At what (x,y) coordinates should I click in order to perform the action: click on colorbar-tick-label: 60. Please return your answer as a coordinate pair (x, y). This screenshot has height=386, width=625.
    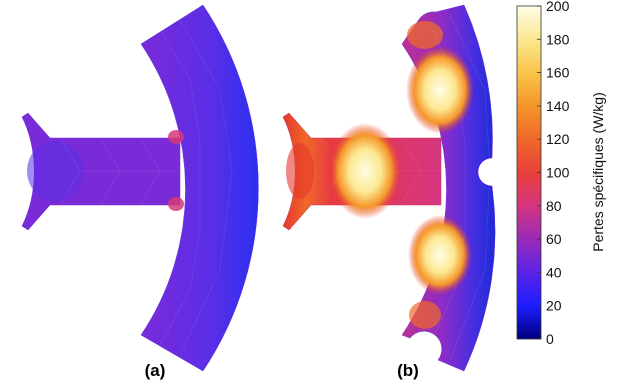
    Looking at the image, I should click on (554, 239).